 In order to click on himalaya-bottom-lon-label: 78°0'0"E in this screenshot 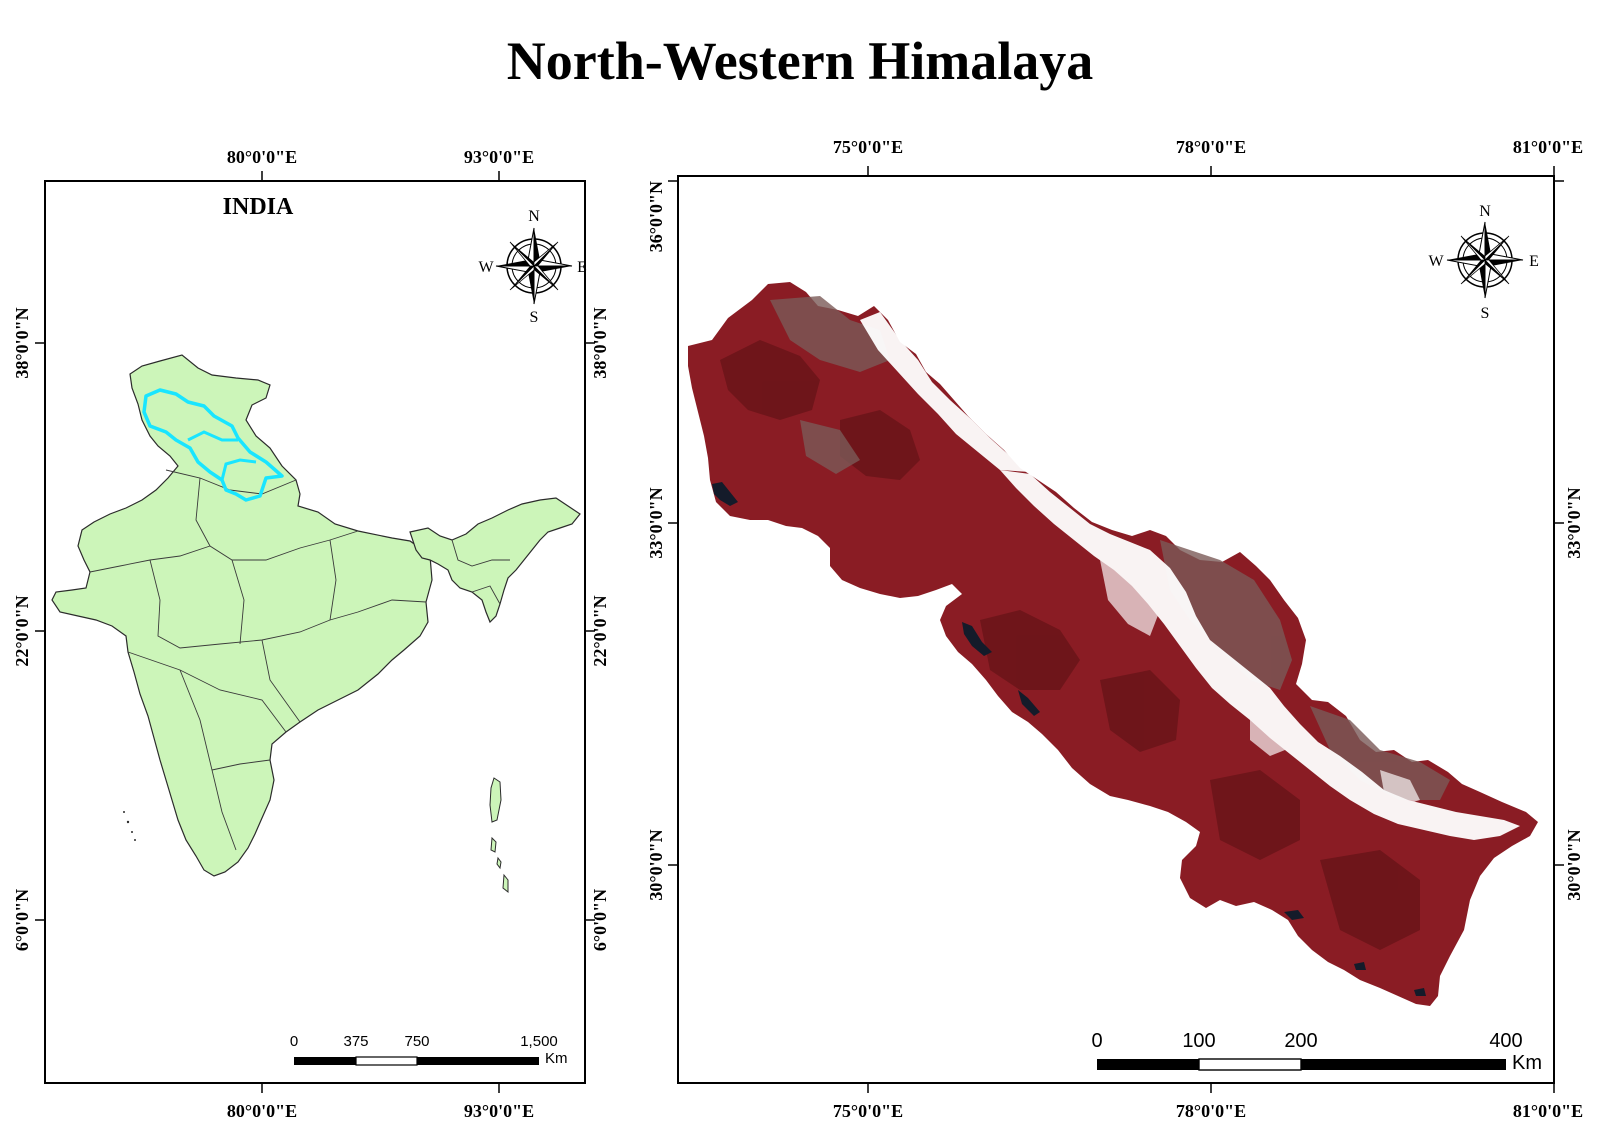, I will do `click(1211, 1111)`.